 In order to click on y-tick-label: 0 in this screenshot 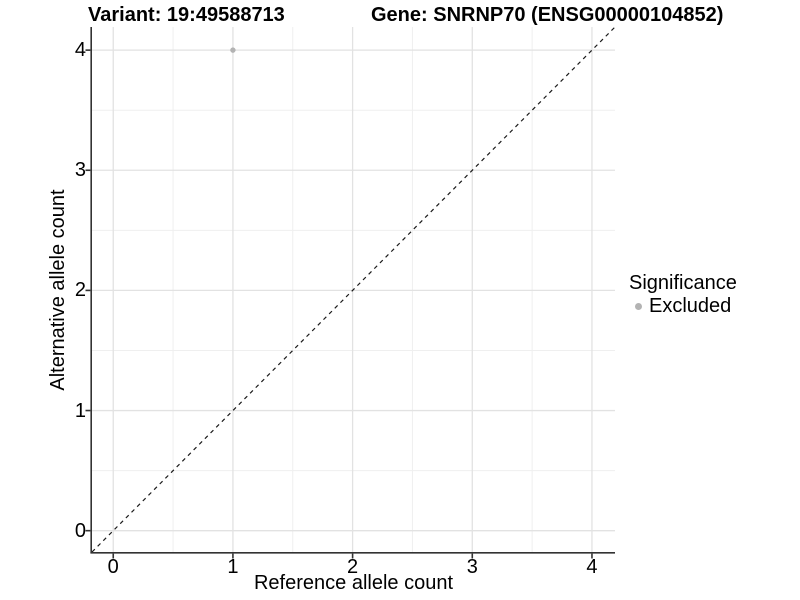, I will do `click(80, 530)`.